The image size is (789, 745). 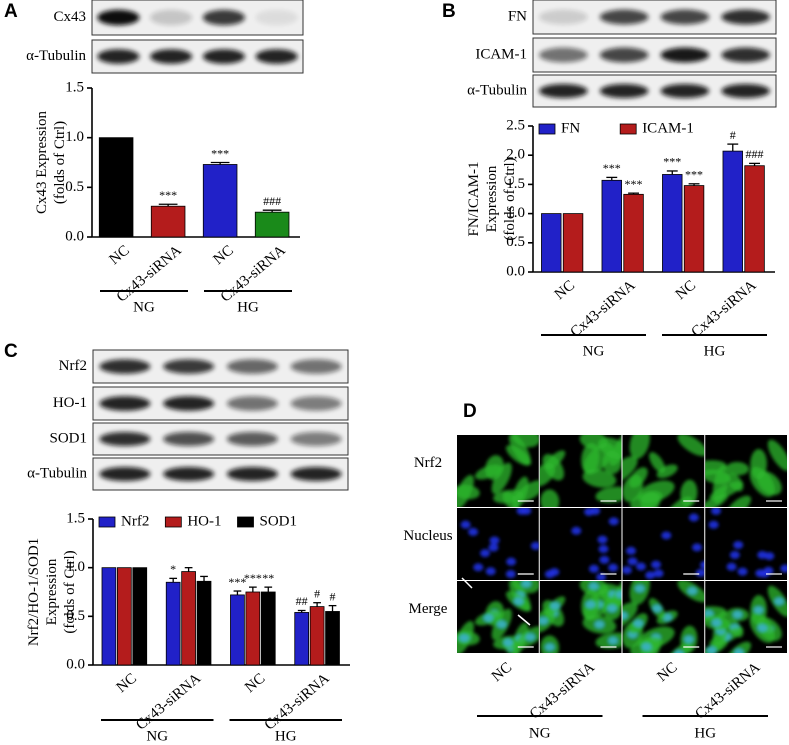 What do you see at coordinates (75, 616) in the screenshot?
I see `y-tick-label: 0.5` at bounding box center [75, 616].